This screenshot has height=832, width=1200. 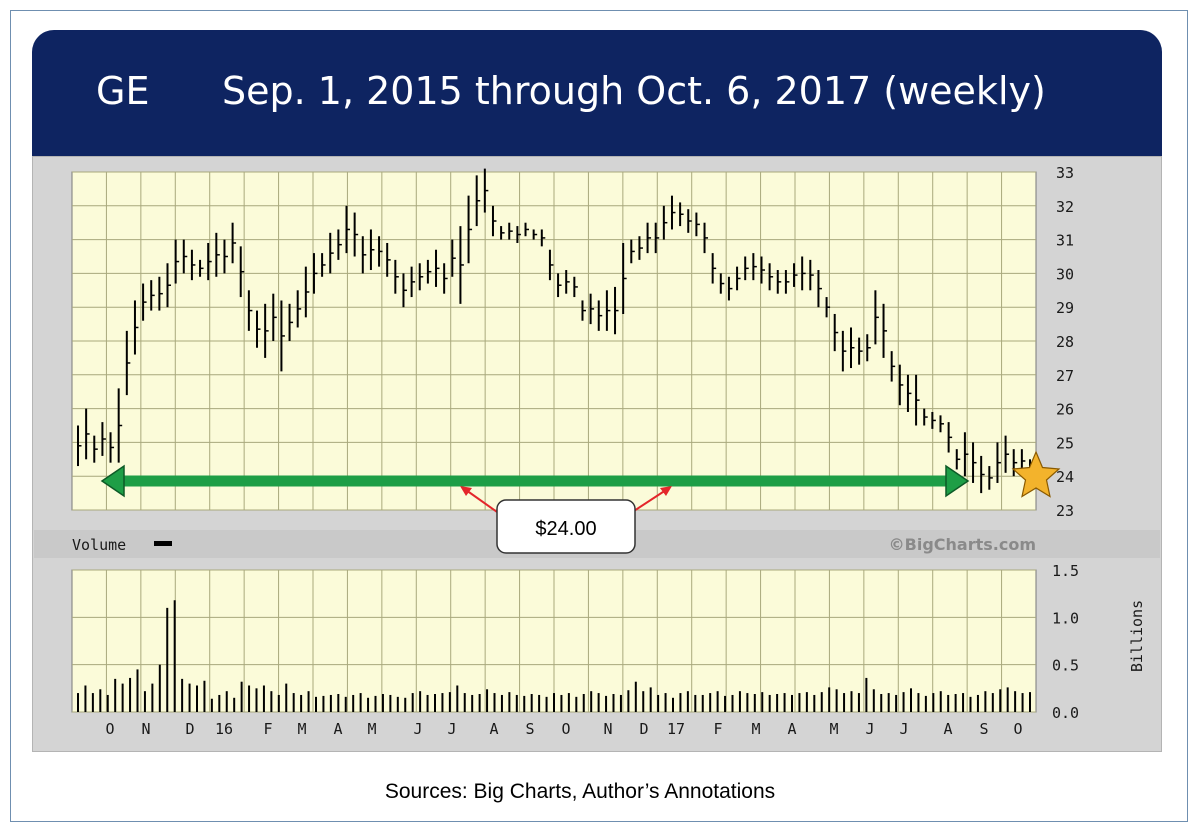 What do you see at coordinates (1065, 173) in the screenshot?
I see `price-y-tick-label: 33` at bounding box center [1065, 173].